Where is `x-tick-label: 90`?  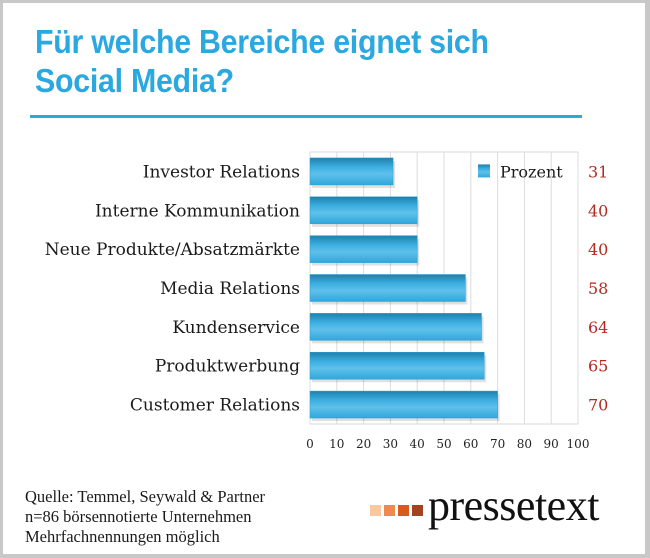
x-tick-label: 90 is located at coordinates (551, 444).